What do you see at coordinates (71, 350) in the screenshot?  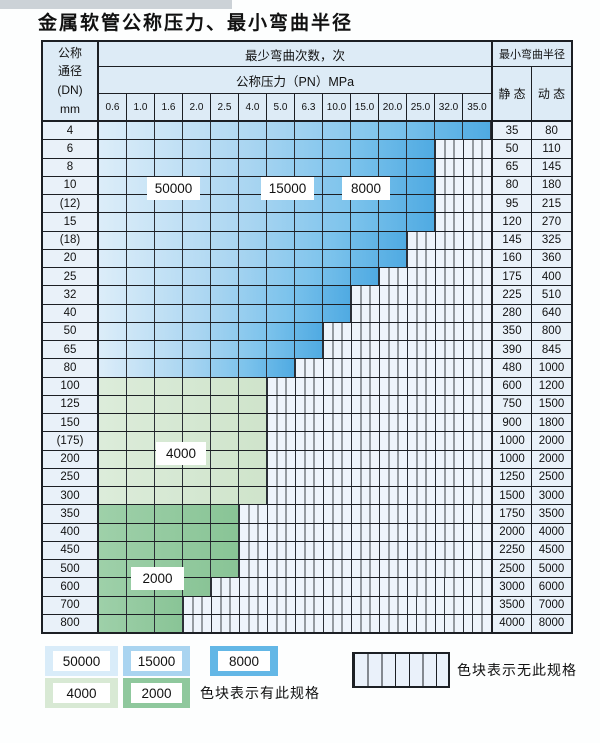 I see `dn-cell: 65` at bounding box center [71, 350].